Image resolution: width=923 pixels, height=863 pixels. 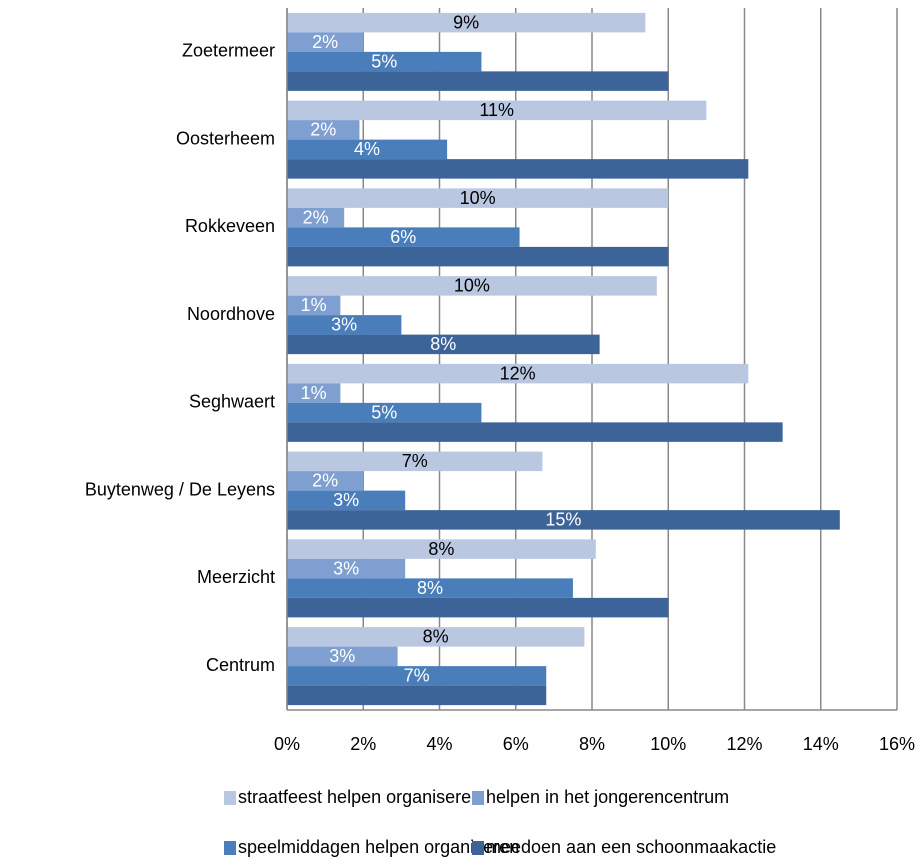 What do you see at coordinates (821, 744) in the screenshot?
I see `x-tick-label: 14%` at bounding box center [821, 744].